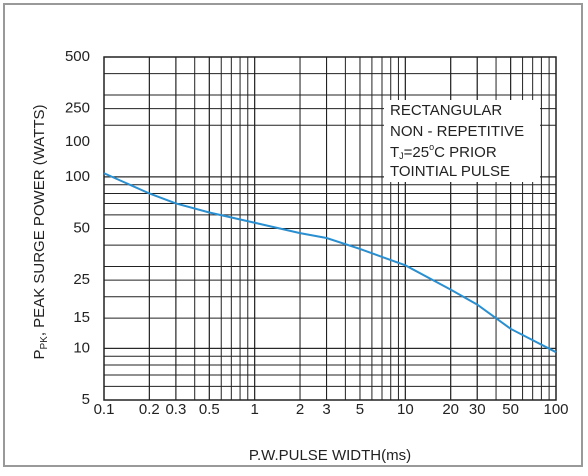 This screenshot has width=588, height=476. Describe the element at coordinates (450, 171) in the screenshot. I see `annotation-line: TOINTIAL PULSE` at that location.